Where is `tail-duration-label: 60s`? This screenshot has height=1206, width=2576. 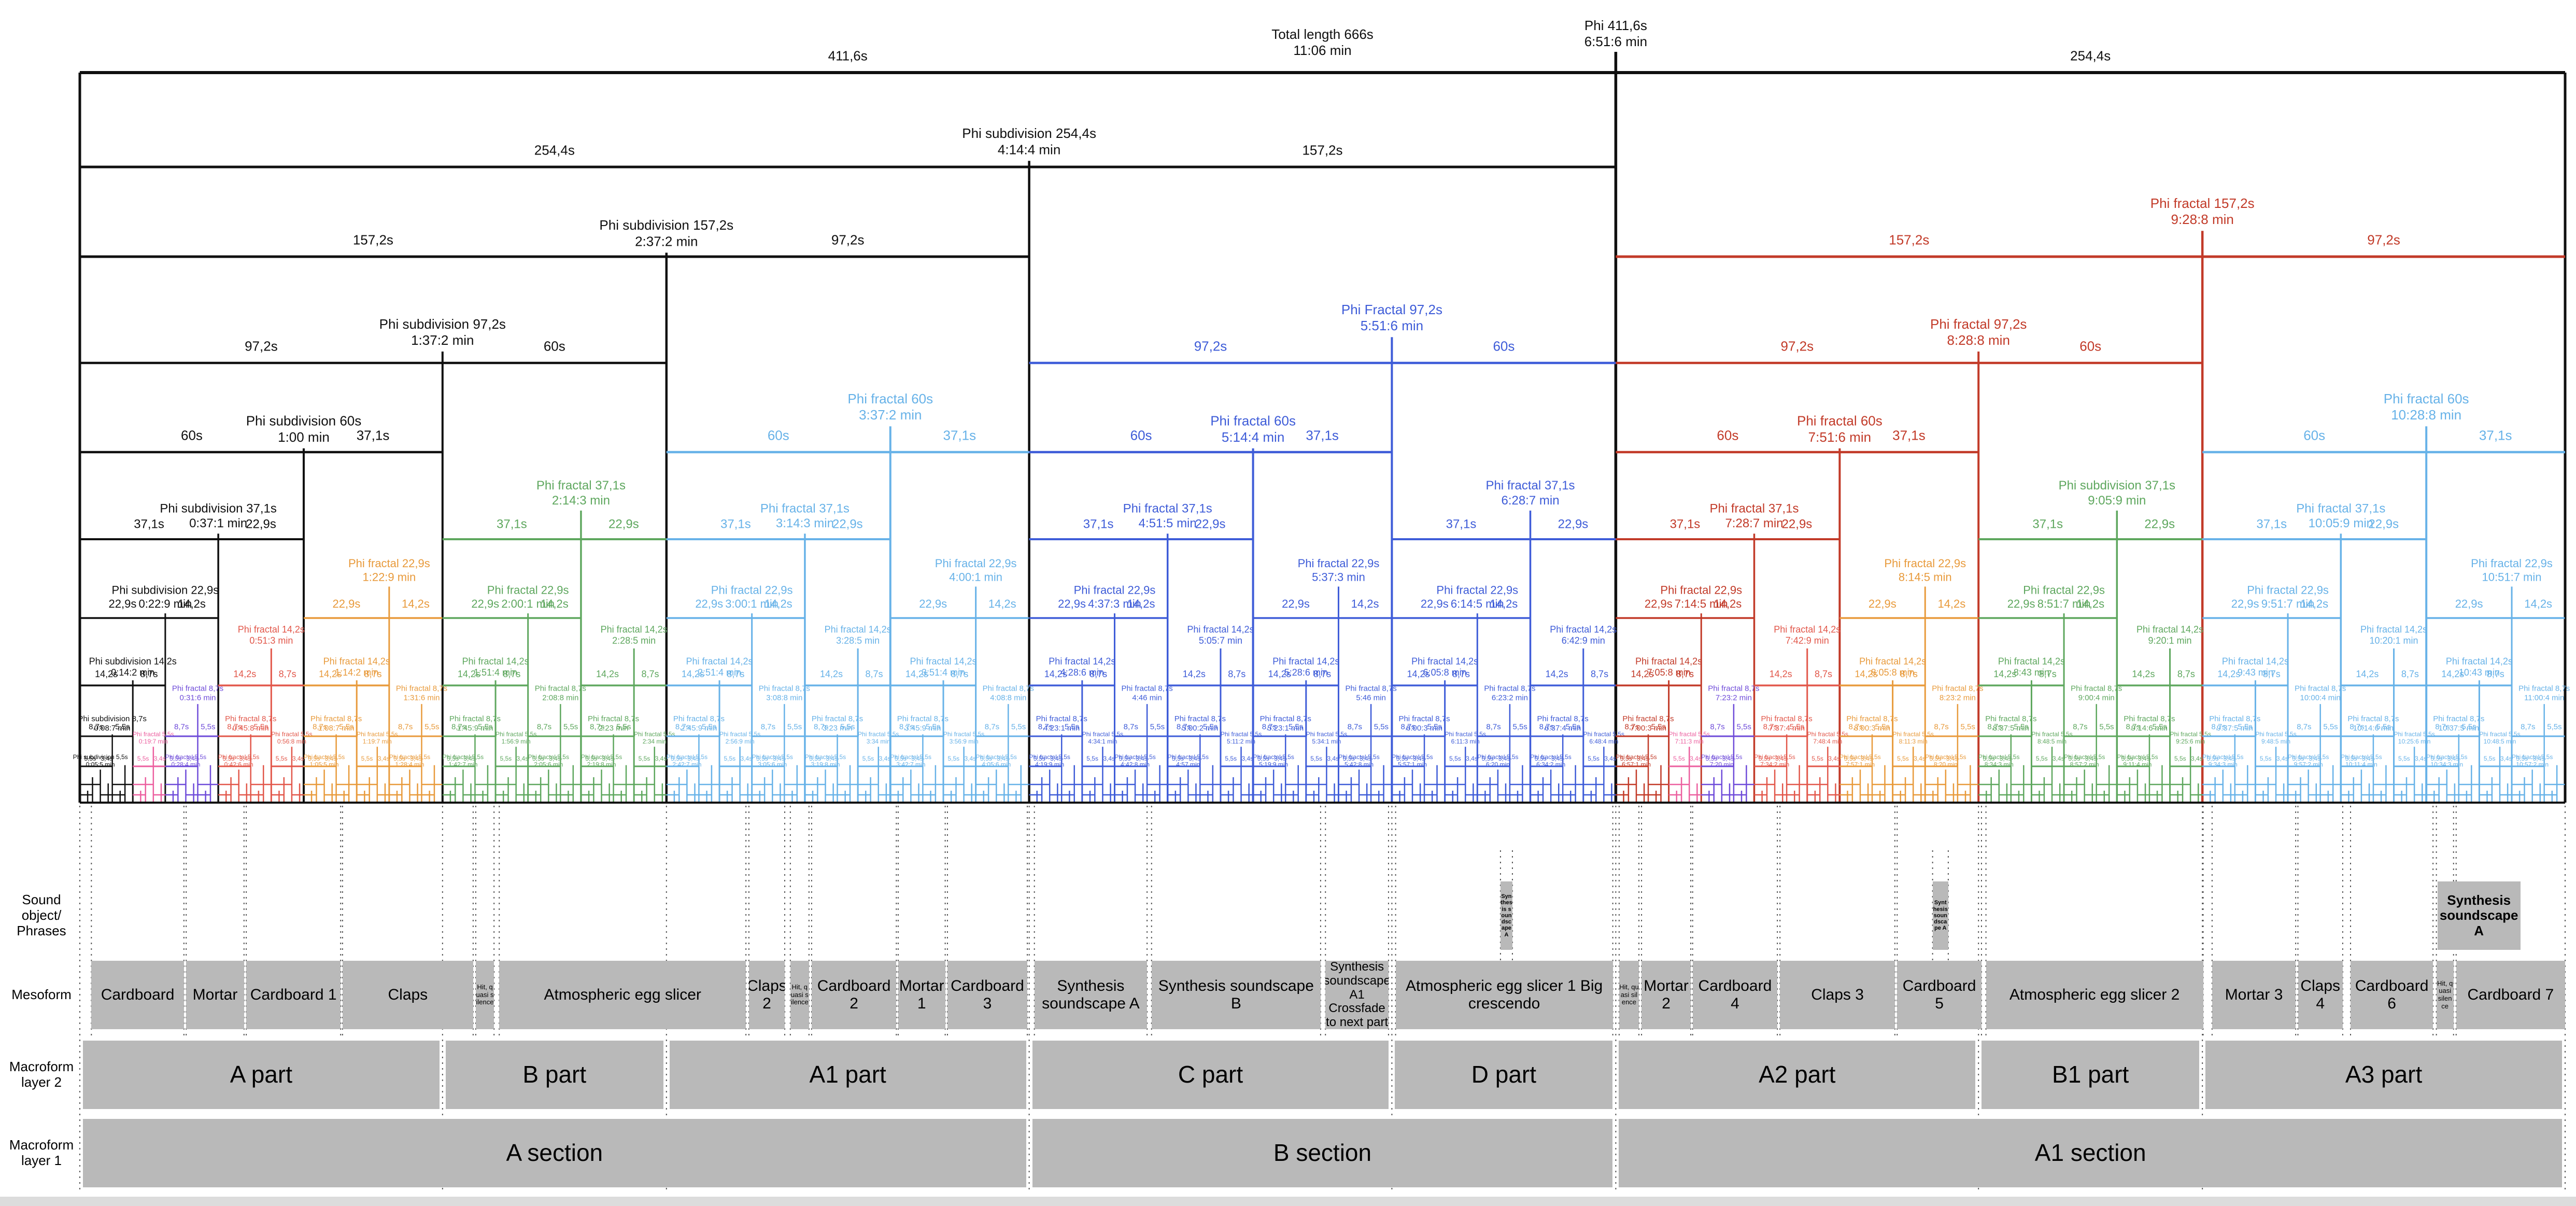
tail-duration-label: 60s is located at coordinates (2090, 346).